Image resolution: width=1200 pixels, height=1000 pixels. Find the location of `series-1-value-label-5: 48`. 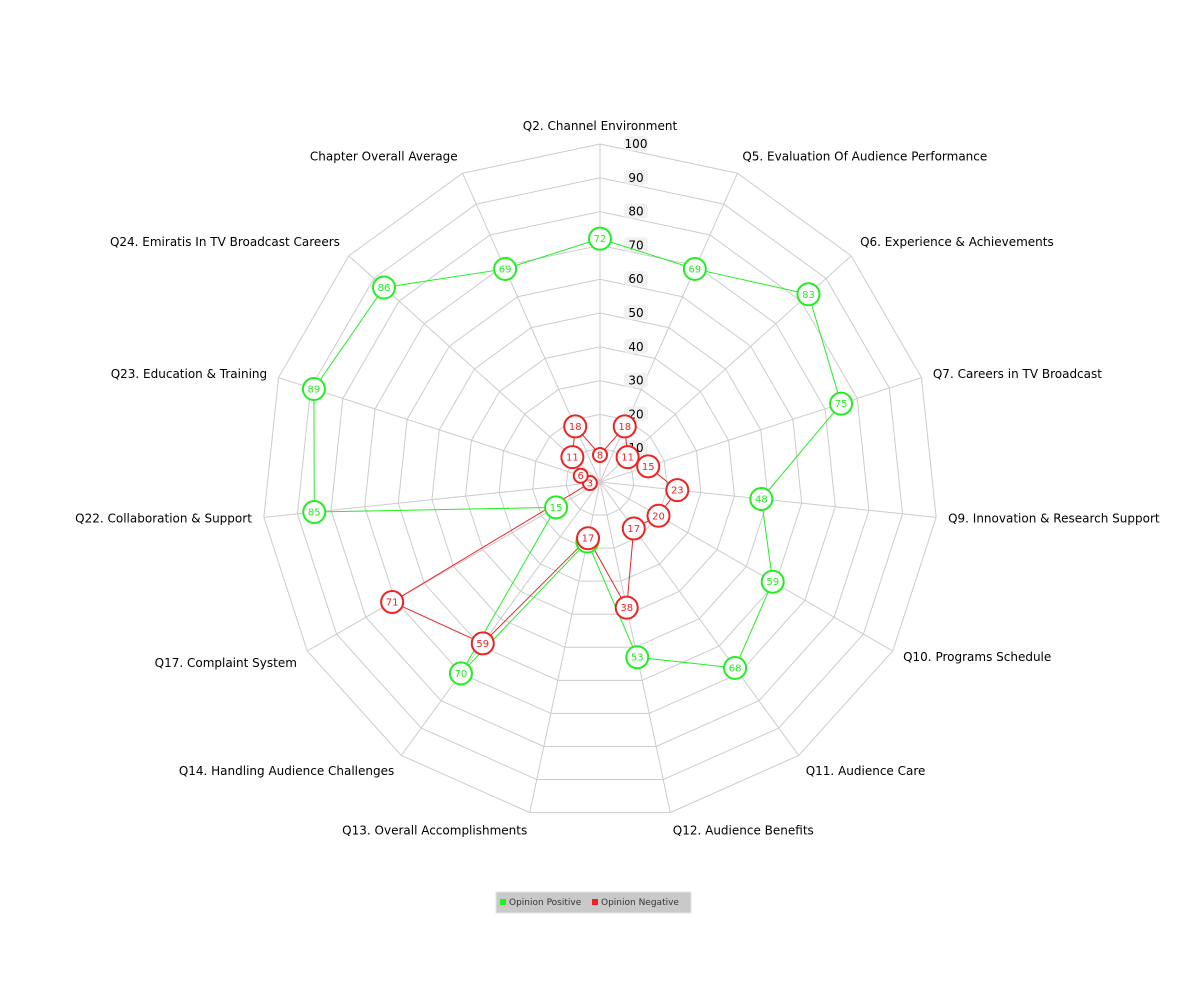

series-1-value-label-5: 48 is located at coordinates (761, 499).